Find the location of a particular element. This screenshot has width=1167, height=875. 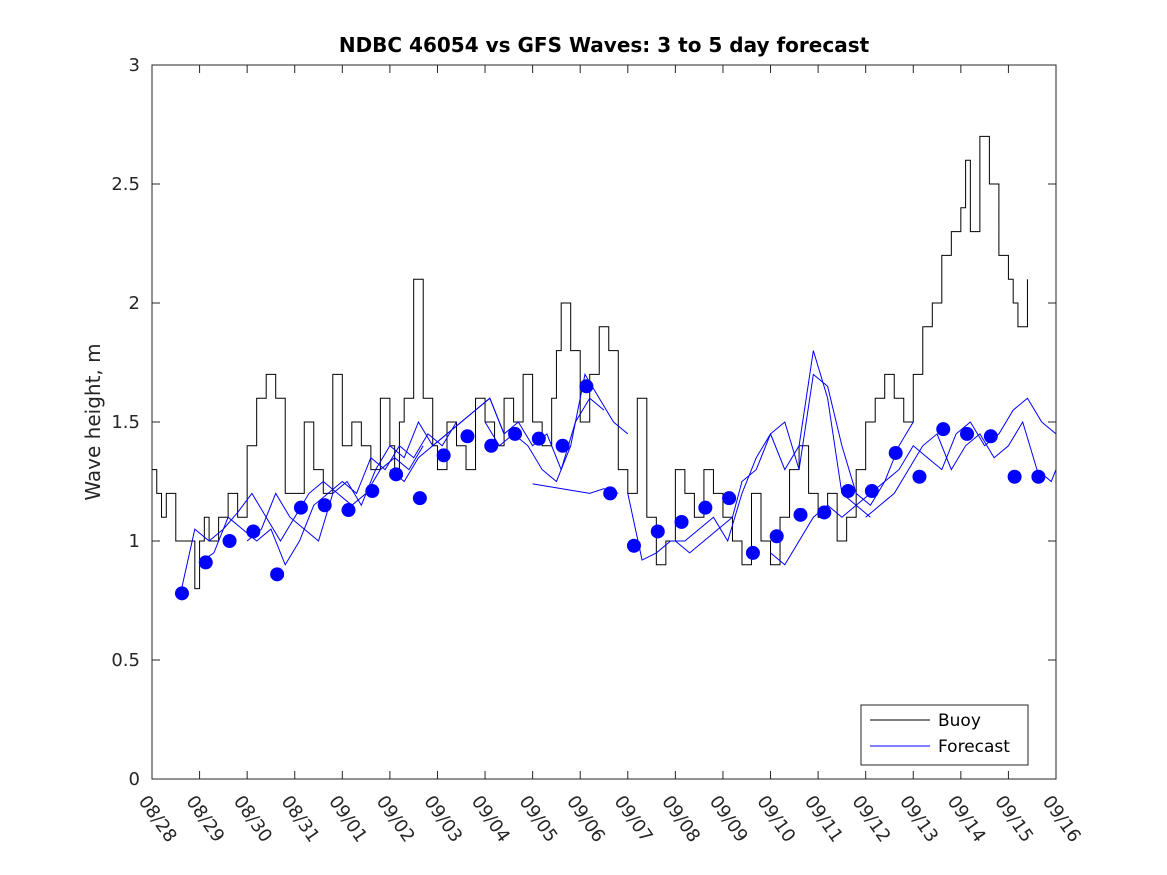

y-tick-label: 1 is located at coordinates (134, 541).